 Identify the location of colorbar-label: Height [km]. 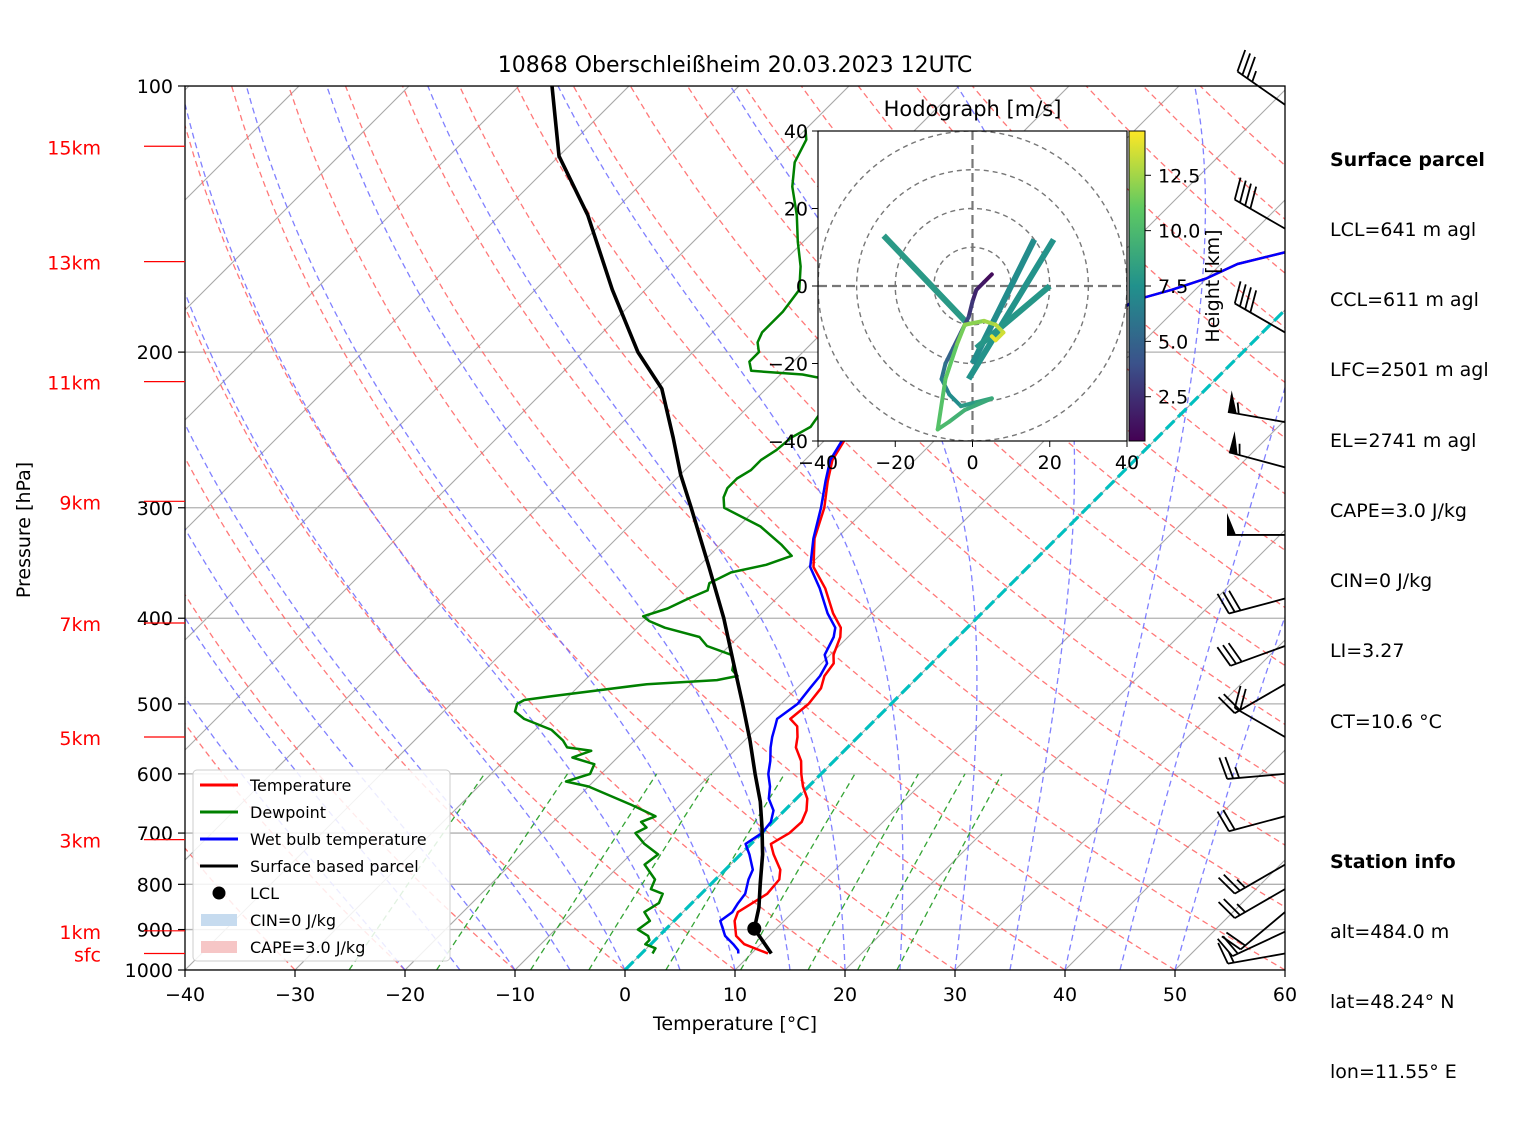
(1213, 285).